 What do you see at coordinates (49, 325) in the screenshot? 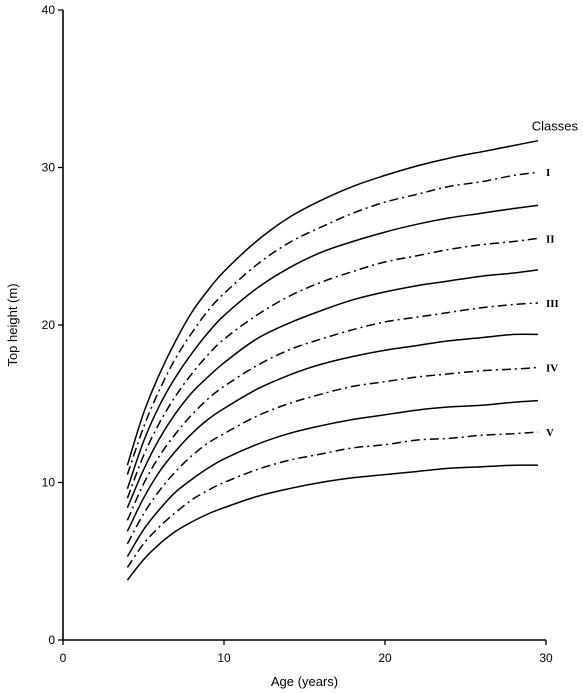
I see `y-tick-label: 20` at bounding box center [49, 325].